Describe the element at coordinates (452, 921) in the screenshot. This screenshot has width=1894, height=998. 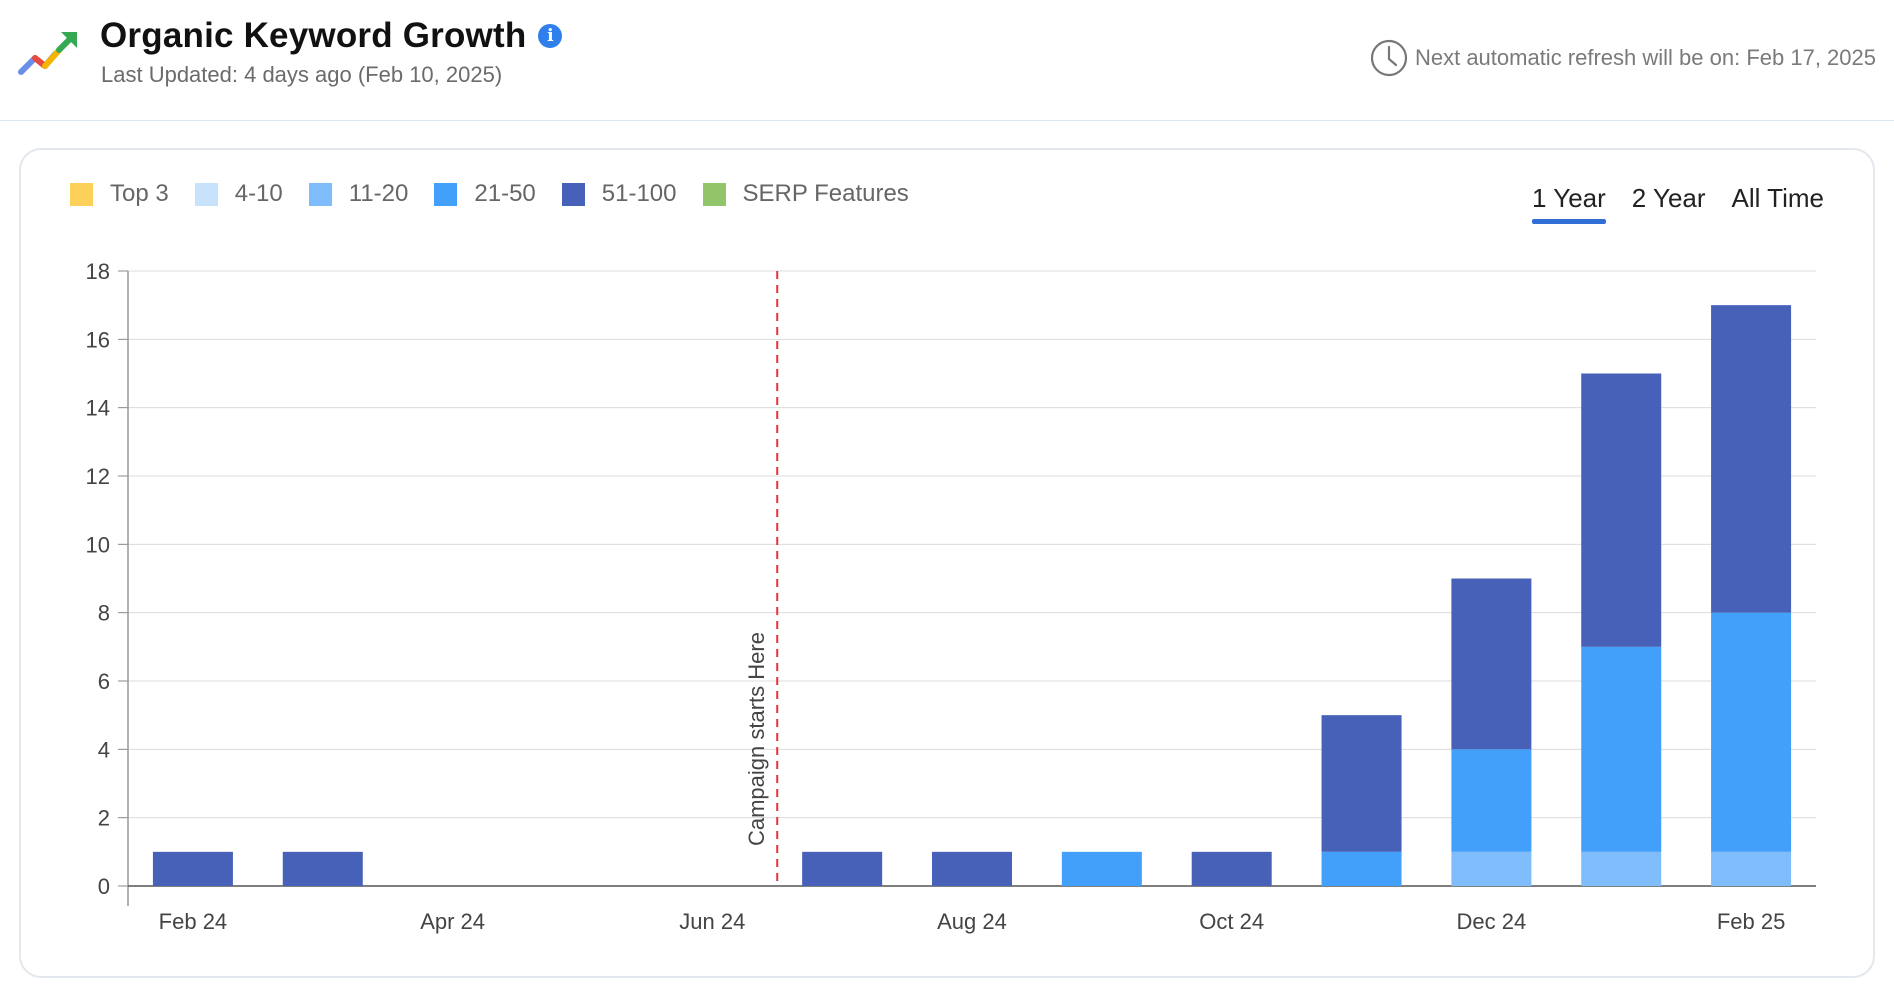
I see `x-tick-label: Apr 24` at that location.